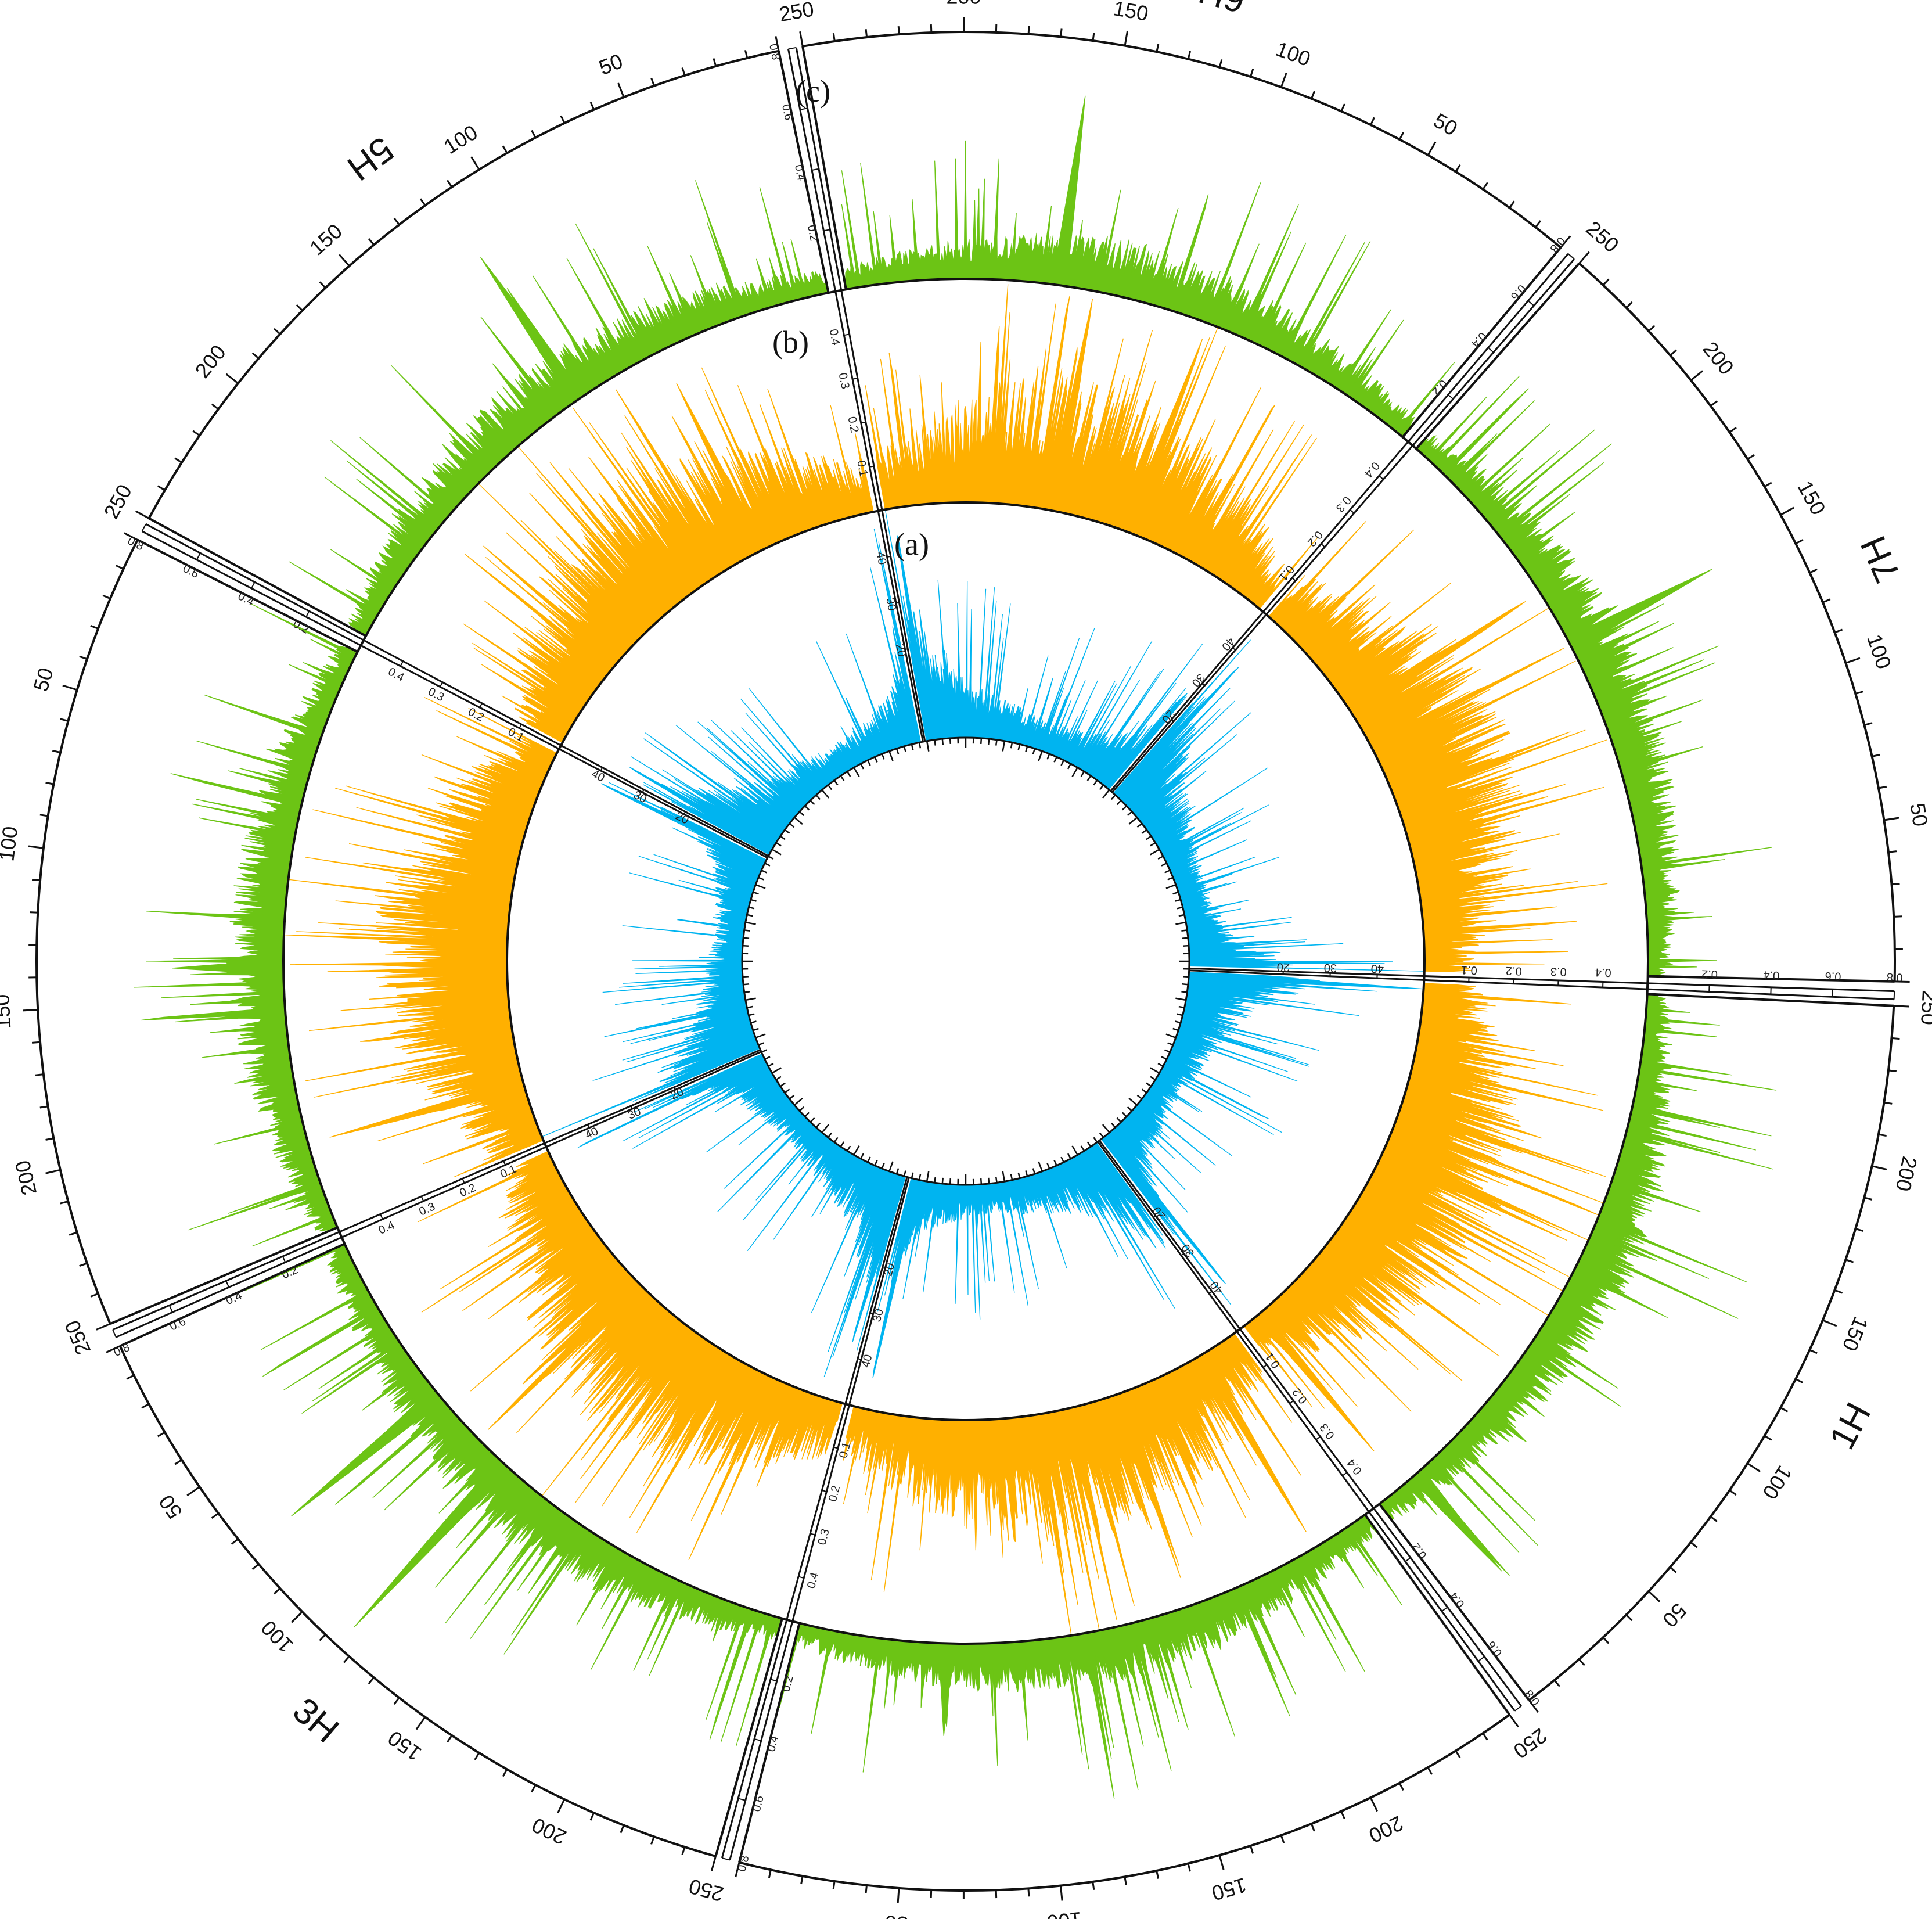 The image size is (1932, 1919). Describe the element at coordinates (514, 1494) in the screenshot. I see `track-c-area-3H` at that location.